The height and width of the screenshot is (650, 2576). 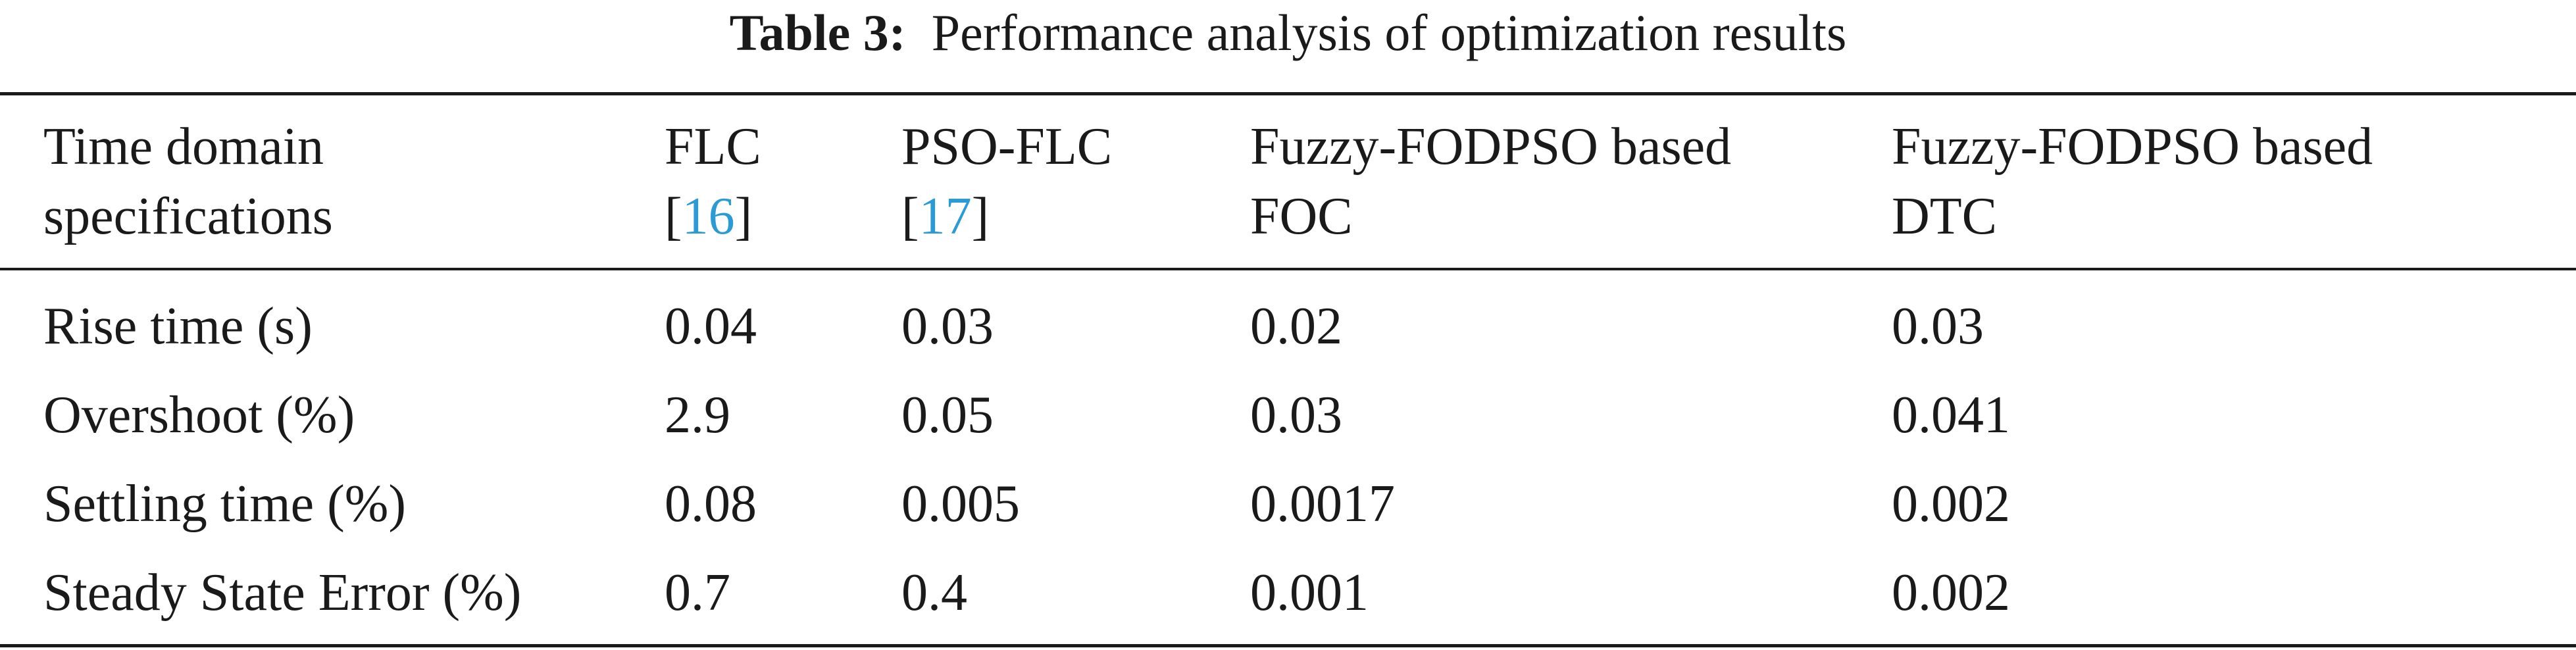 I want to click on table-cell-pso-flc: 0.005, so click(x=960, y=504).